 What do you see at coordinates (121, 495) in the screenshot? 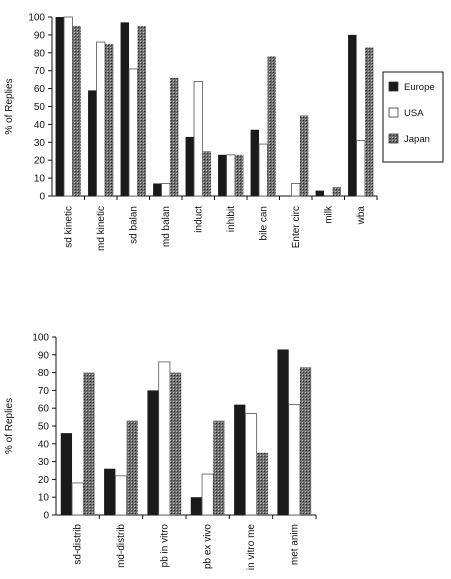
I see `bar-usa-md-distrib` at bounding box center [121, 495].